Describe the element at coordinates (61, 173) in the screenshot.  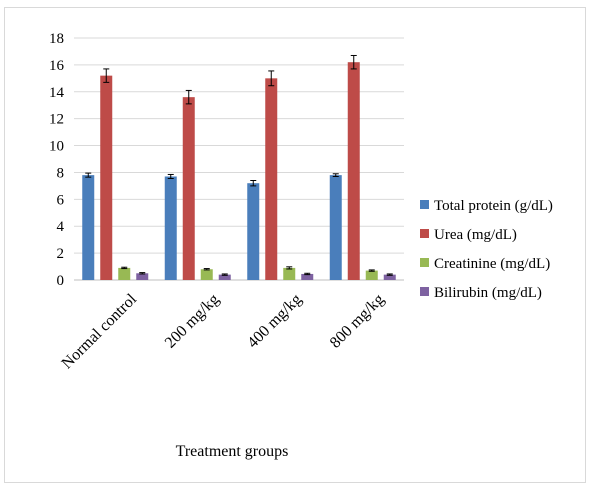
I see `y-tick-label: 8` at that location.